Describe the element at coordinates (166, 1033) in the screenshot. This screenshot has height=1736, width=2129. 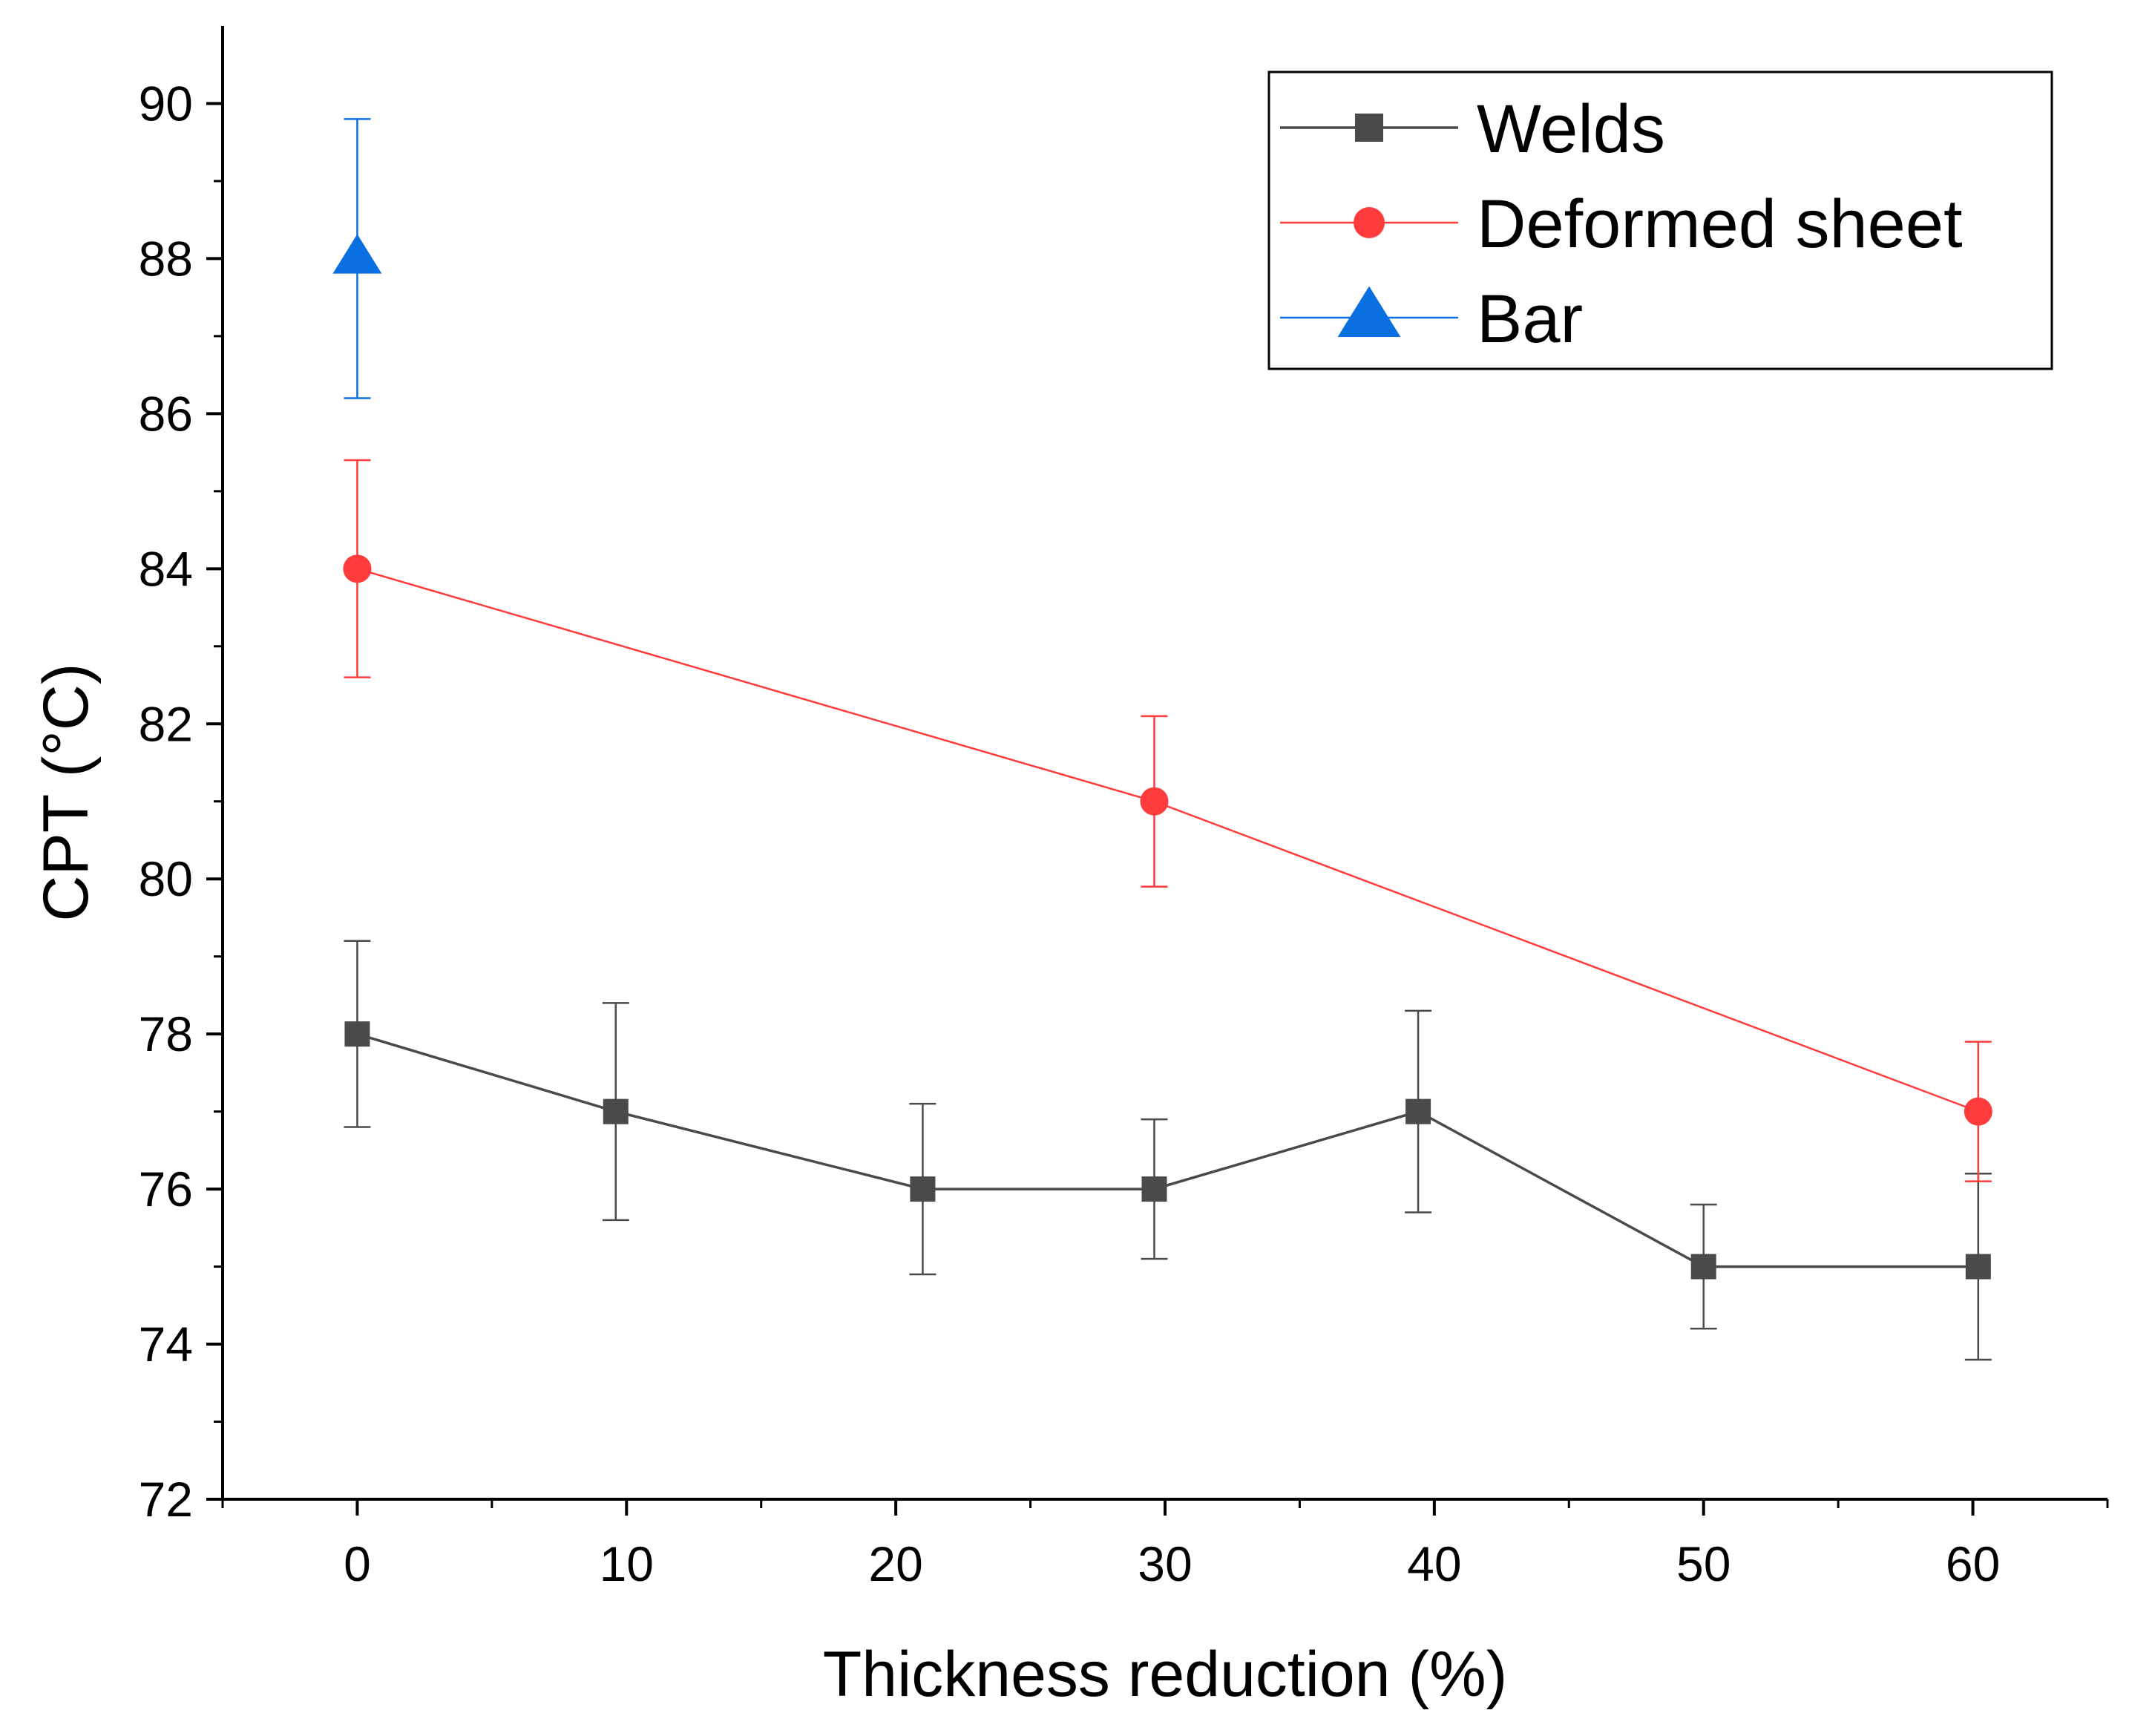
I see `y-tick-label: 78` at that location.